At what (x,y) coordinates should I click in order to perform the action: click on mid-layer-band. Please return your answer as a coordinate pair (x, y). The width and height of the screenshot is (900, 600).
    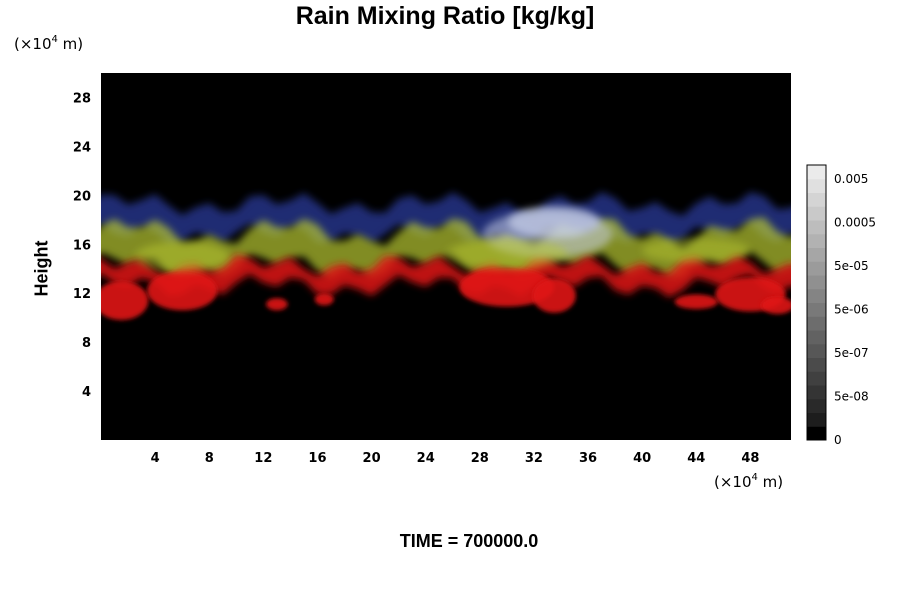
    Looking at the image, I should click on (446, 248).